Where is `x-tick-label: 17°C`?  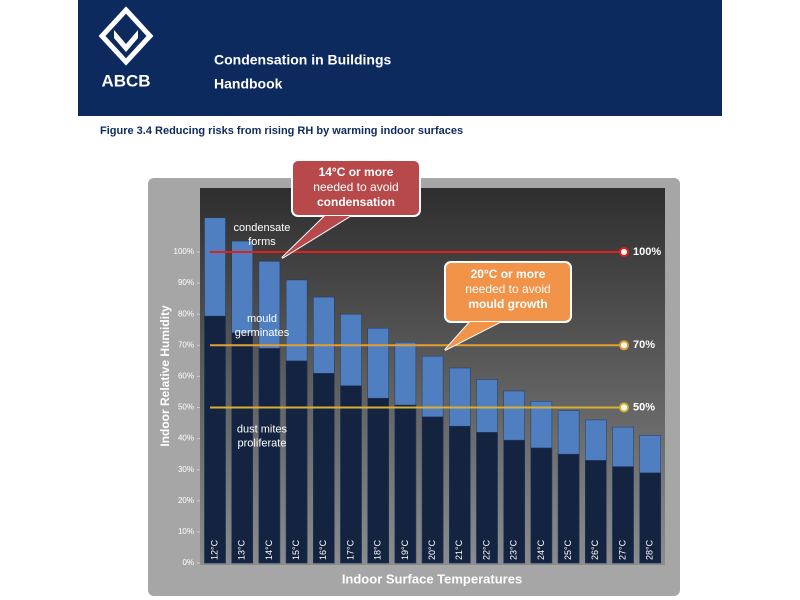
x-tick-label: 17°C is located at coordinates (350, 549).